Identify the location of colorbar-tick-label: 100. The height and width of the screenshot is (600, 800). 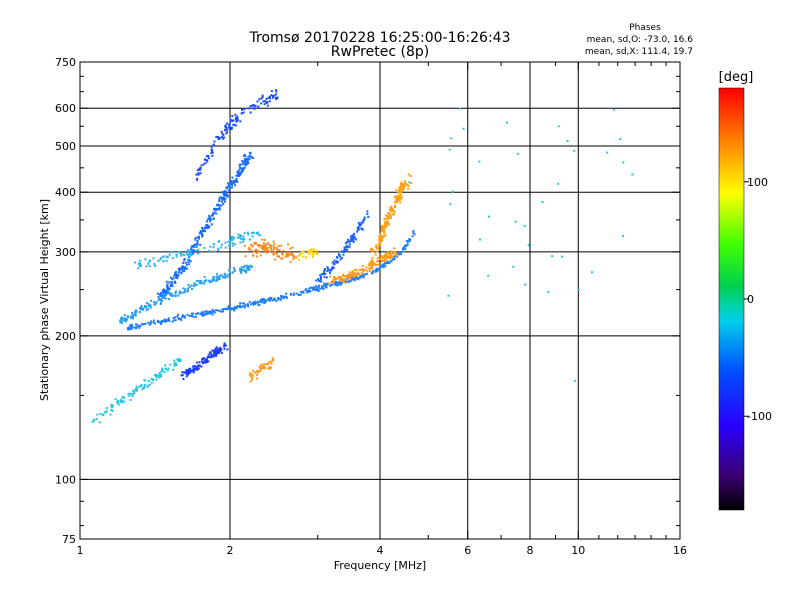
(757, 182).